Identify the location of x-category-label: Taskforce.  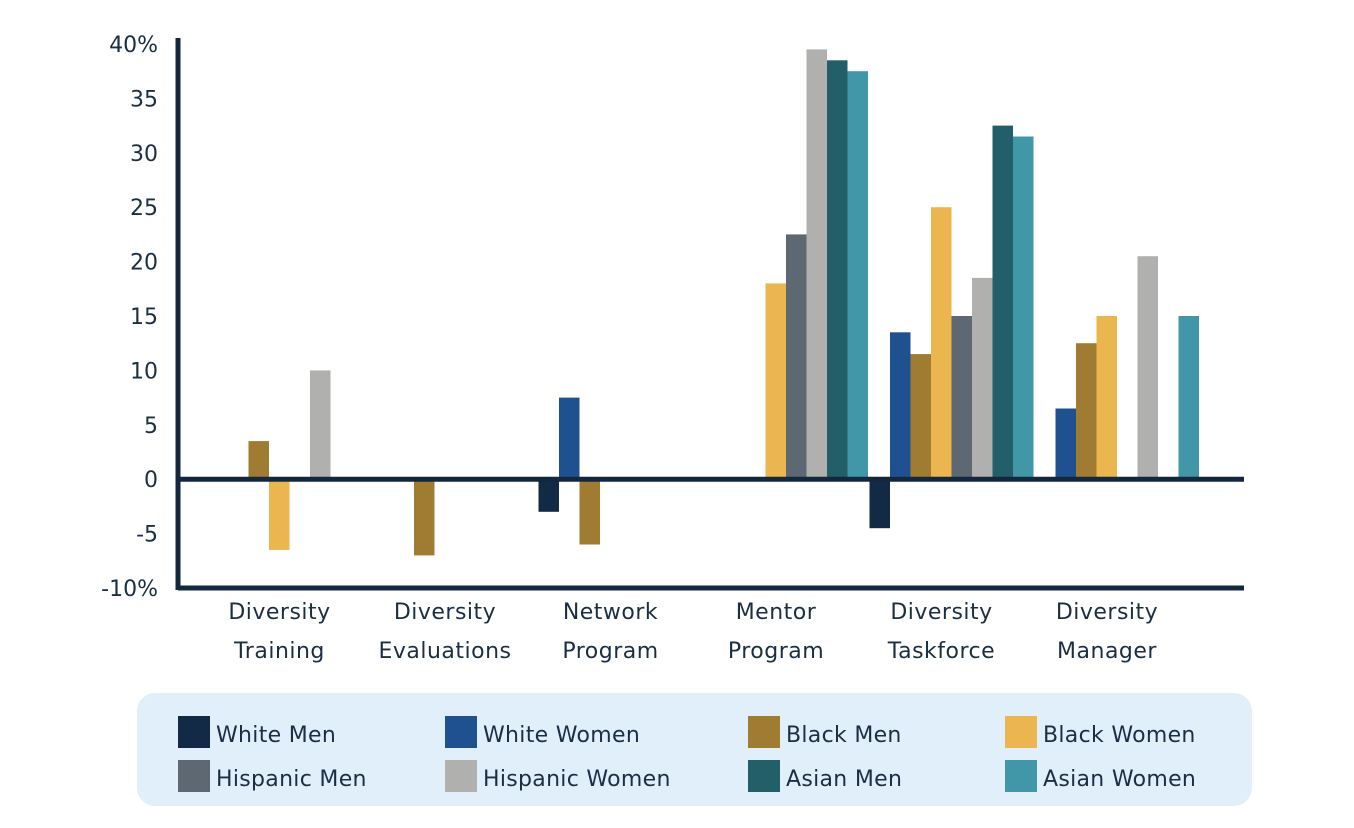
(941, 651).